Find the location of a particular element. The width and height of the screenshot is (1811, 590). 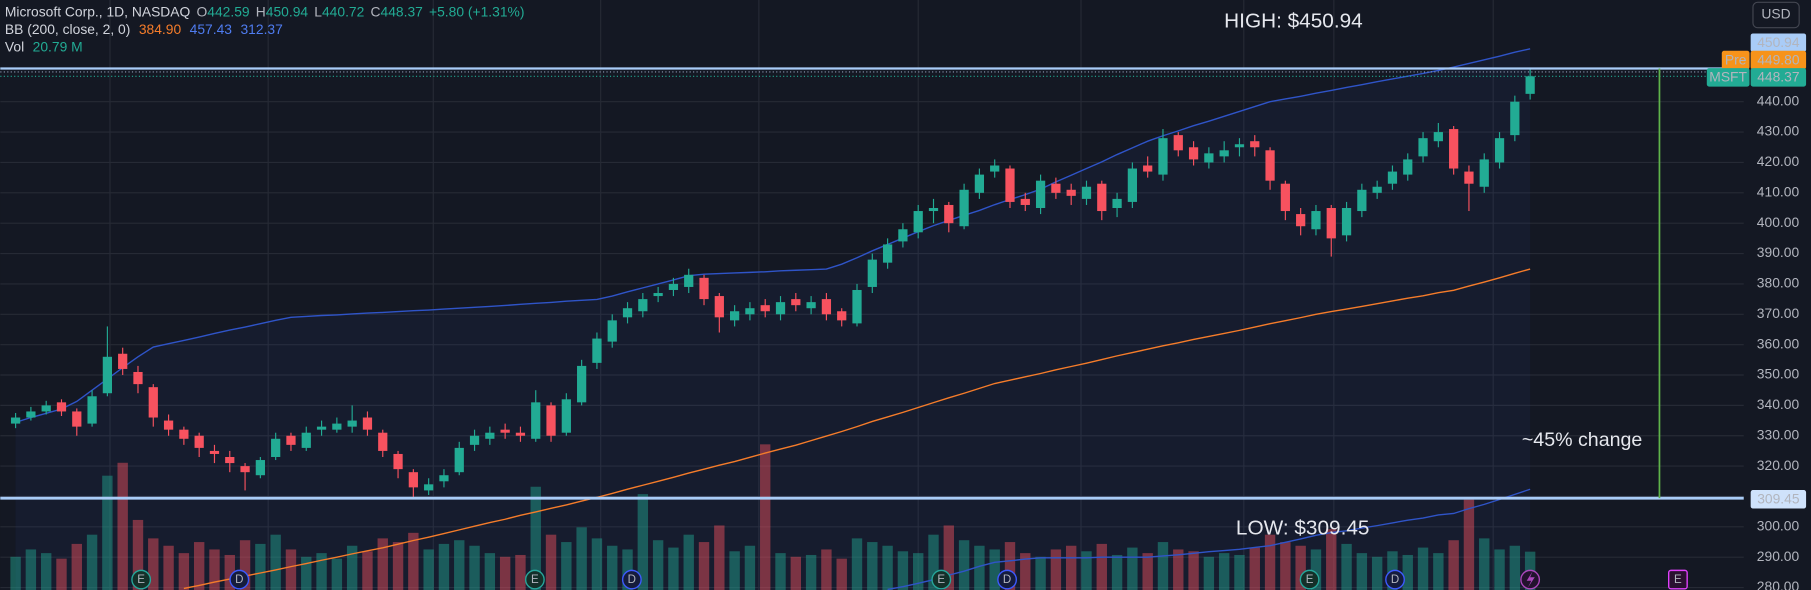

currency-button is located at coordinates (1776, 15).